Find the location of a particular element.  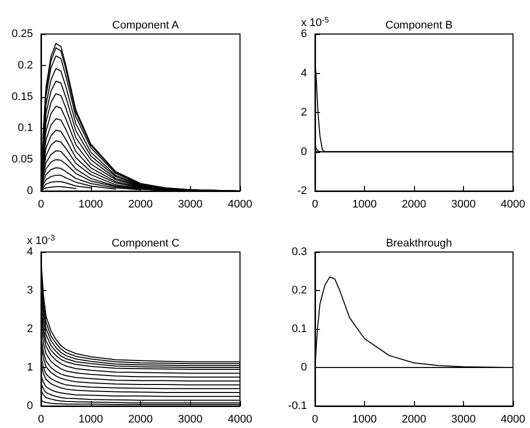

y-tick-label: 0.3 is located at coordinates (299, 252).